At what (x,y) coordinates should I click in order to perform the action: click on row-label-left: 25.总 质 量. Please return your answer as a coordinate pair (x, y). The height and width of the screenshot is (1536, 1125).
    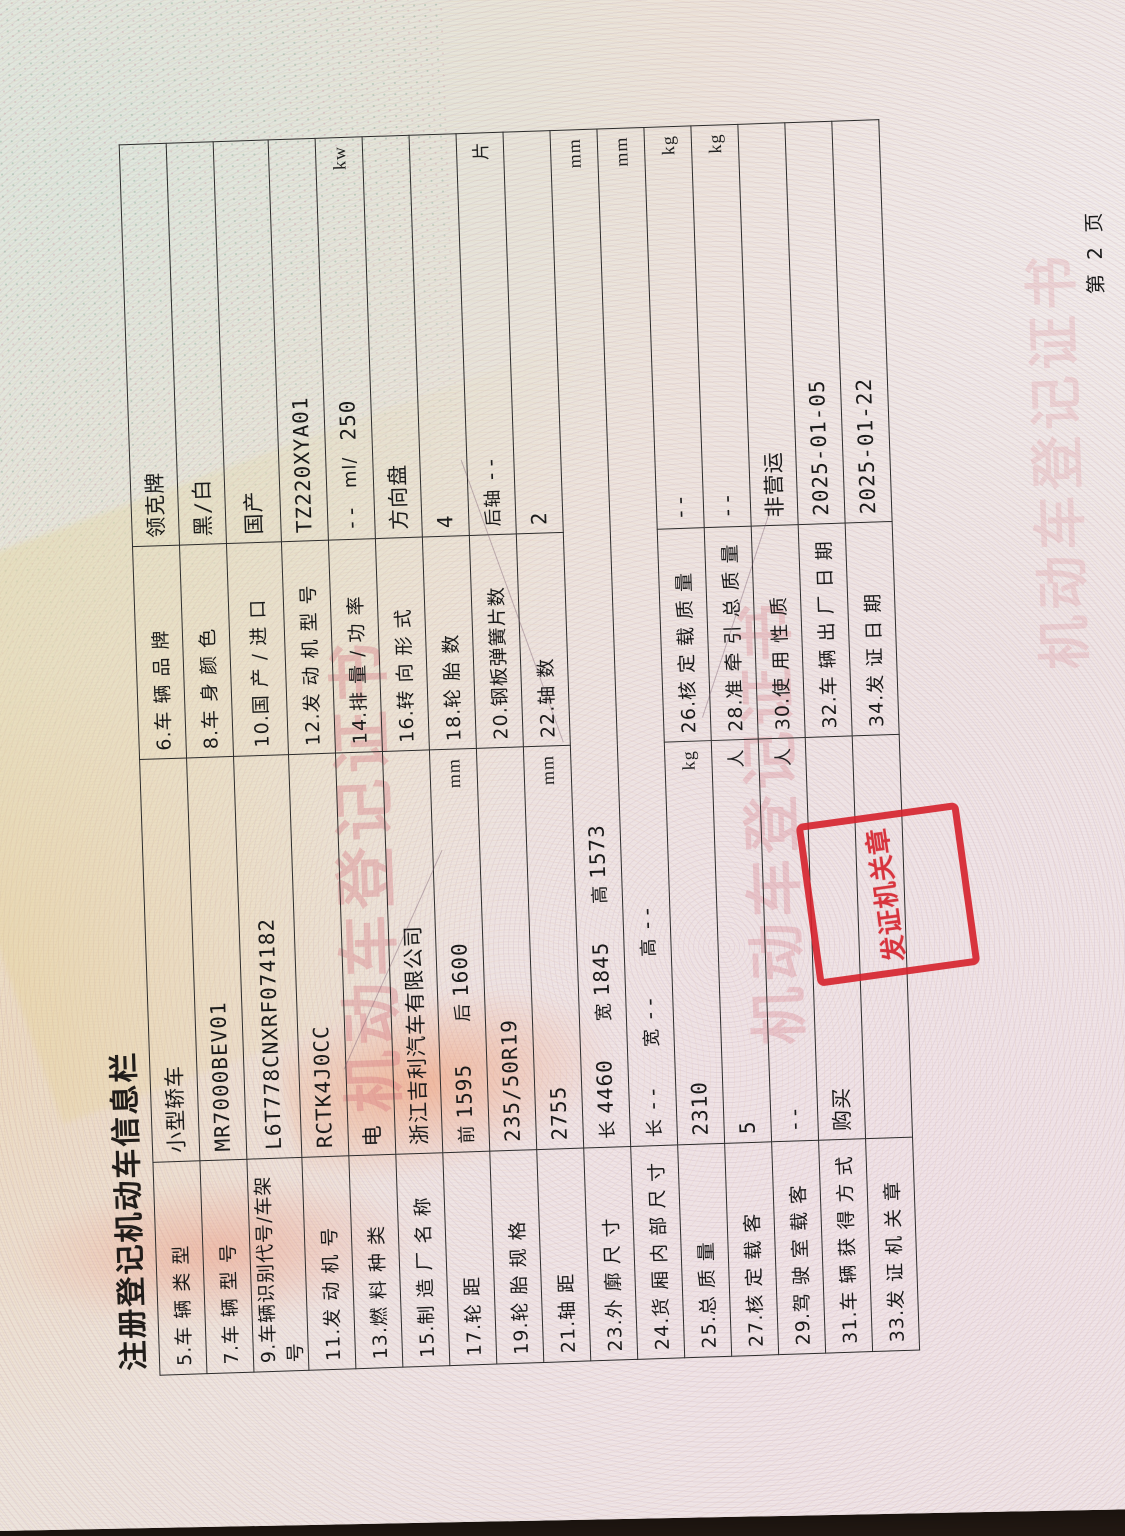
    Looking at the image, I should click on (704, 1250).